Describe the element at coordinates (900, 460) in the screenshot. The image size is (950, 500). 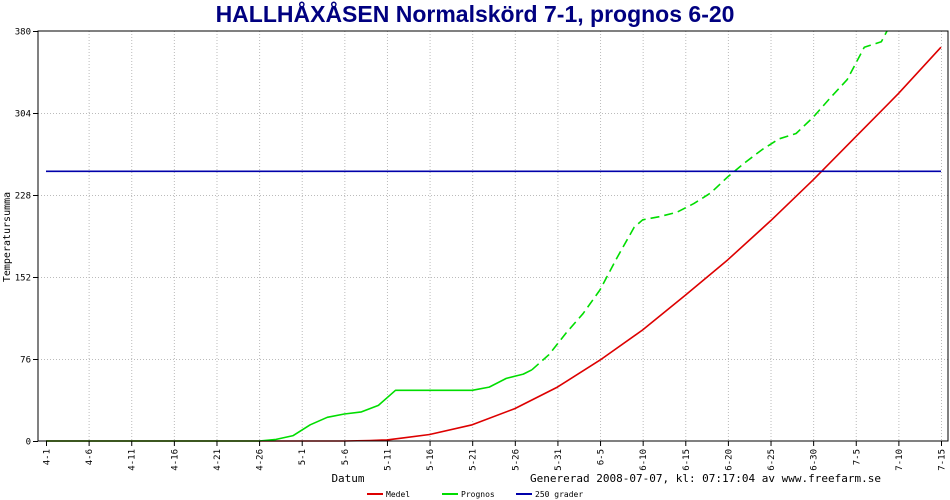
I see `x-tick-label: 7-10` at that location.